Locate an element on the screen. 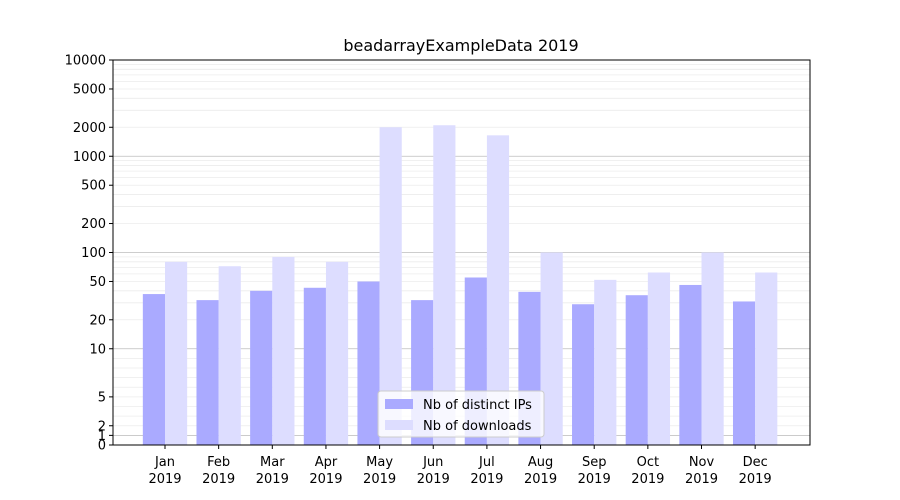 The image size is (900, 500). legend-label: Nb of distinct IPs is located at coordinates (477, 405).